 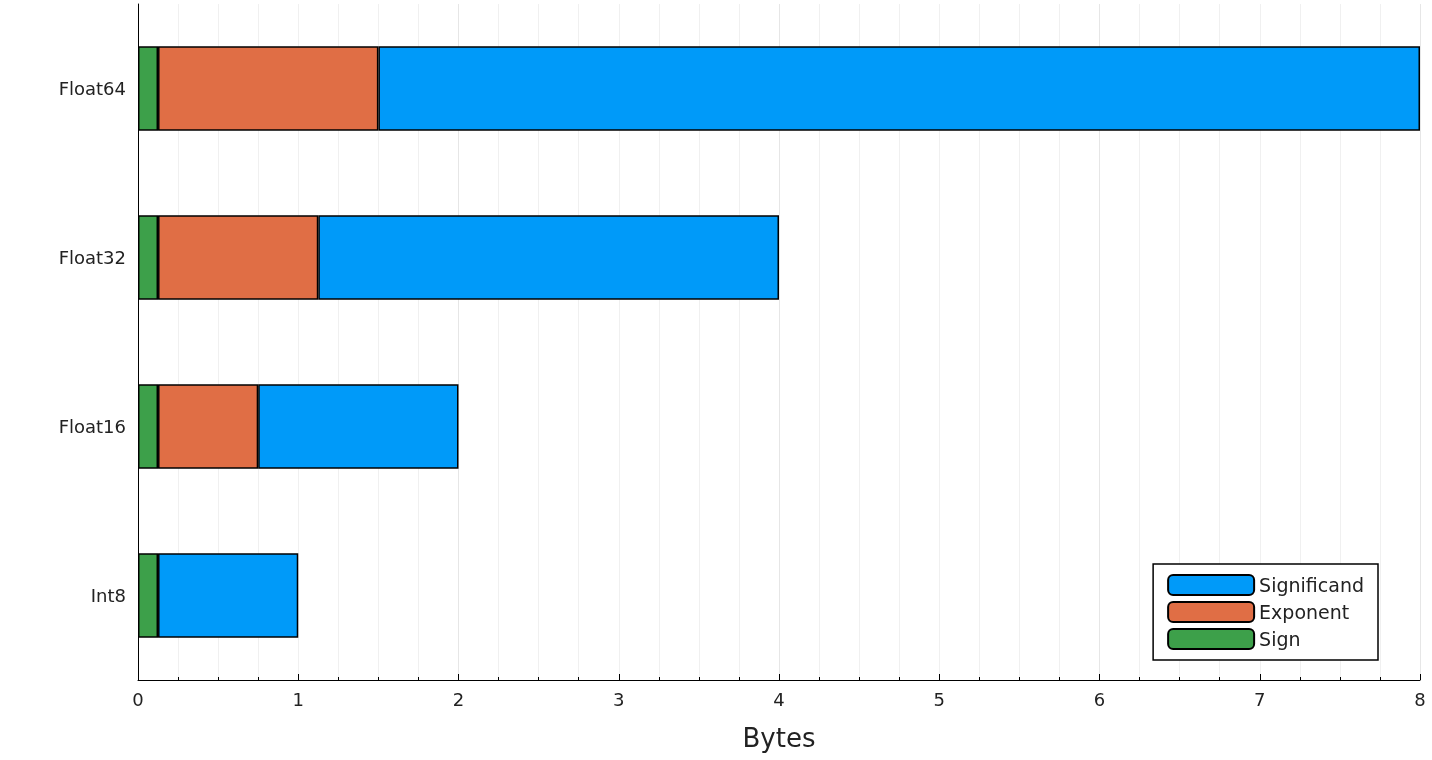 I want to click on x-tick-label: 2, so click(x=458, y=699).